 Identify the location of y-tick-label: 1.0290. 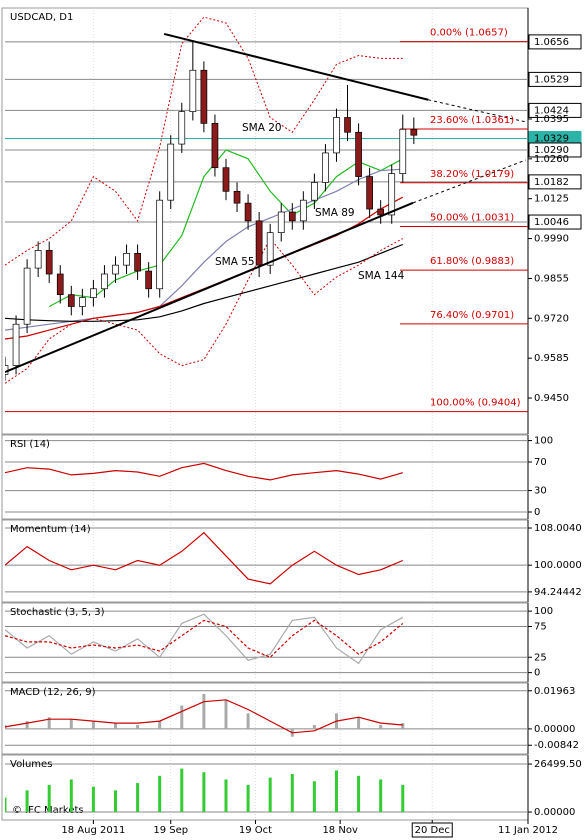
(551, 150).